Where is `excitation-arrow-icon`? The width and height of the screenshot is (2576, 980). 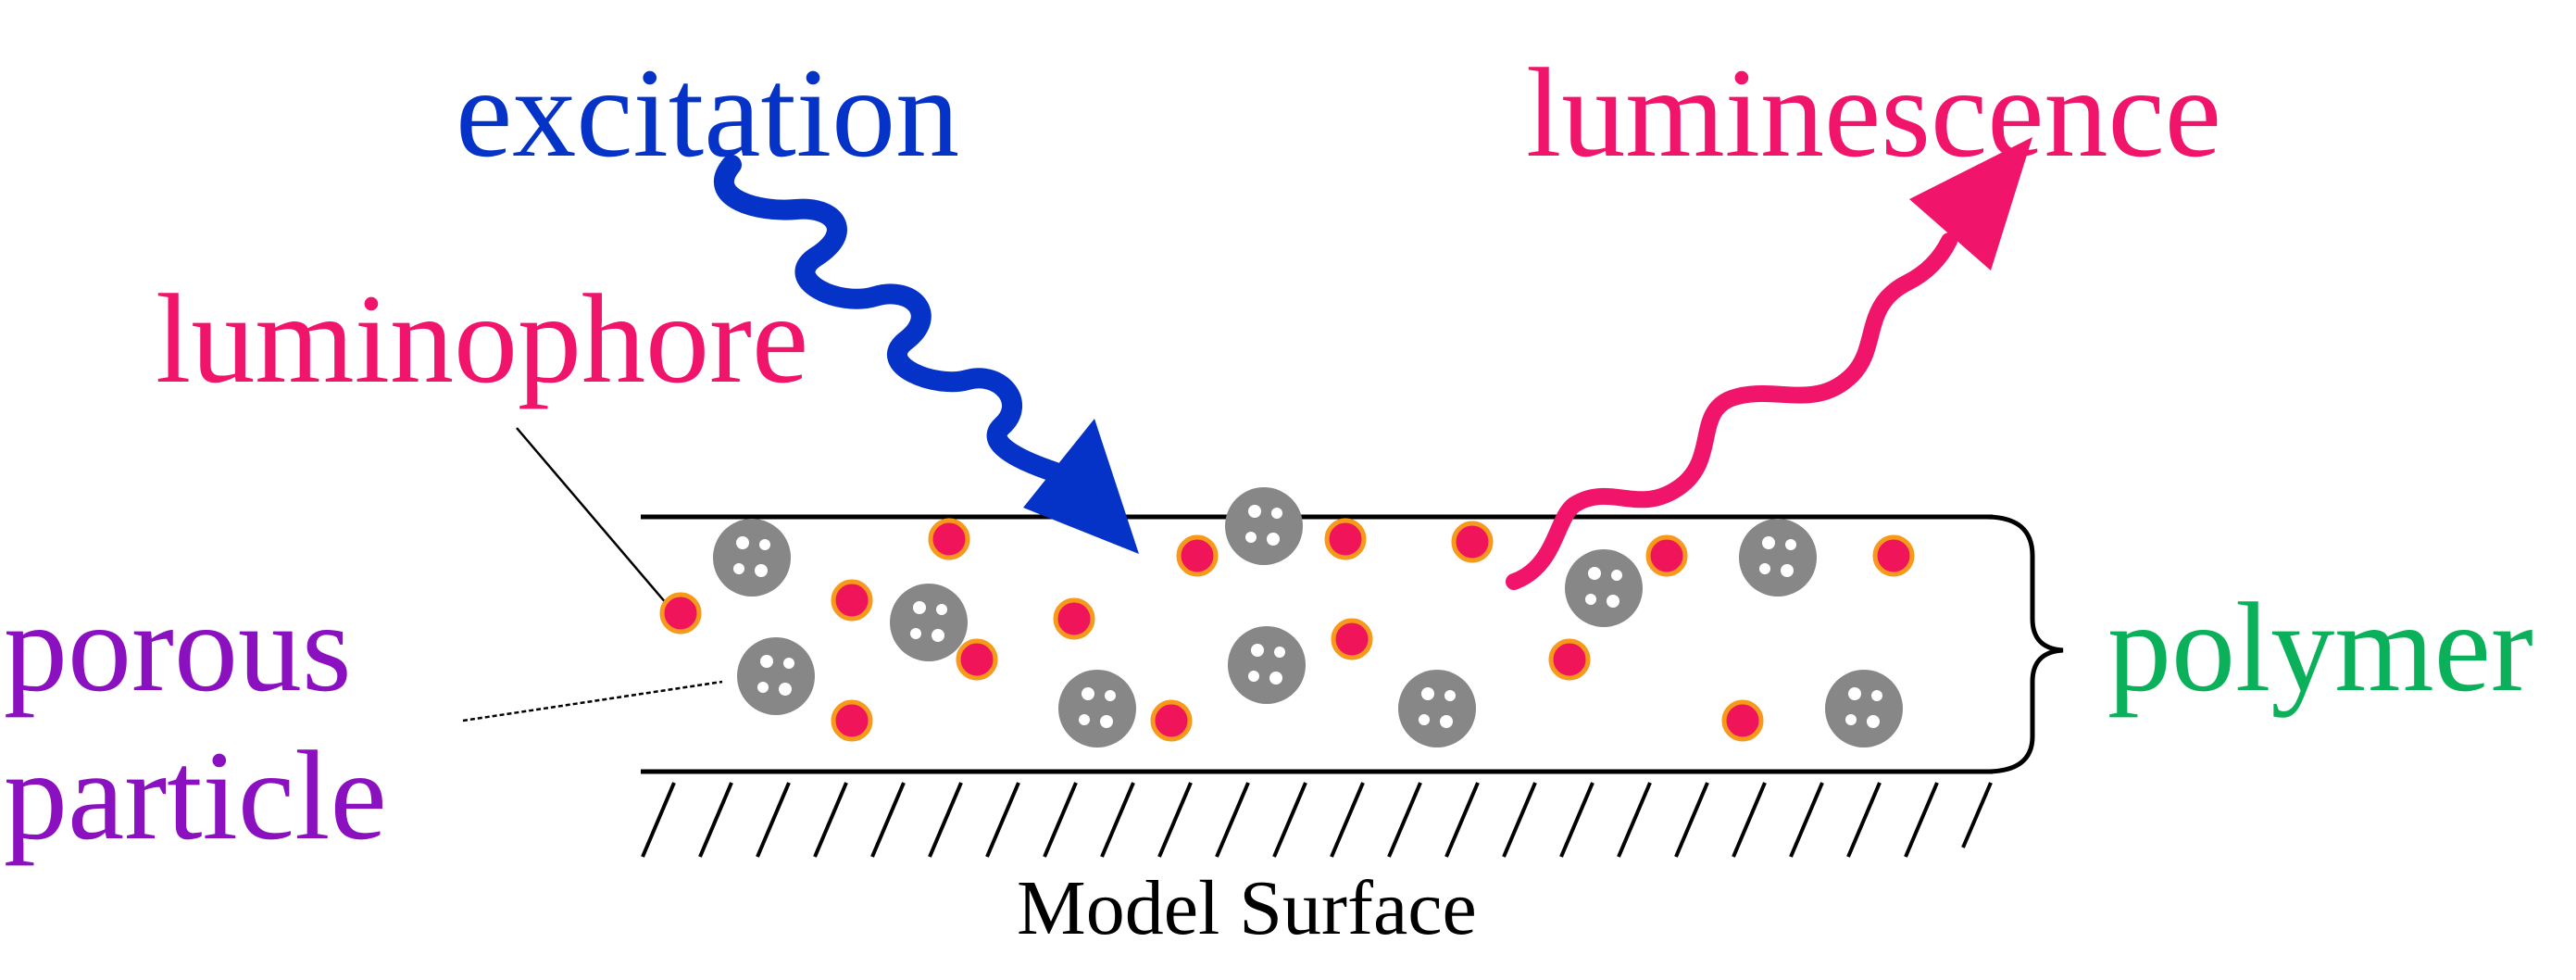 excitation-arrow-icon is located at coordinates (927, 354).